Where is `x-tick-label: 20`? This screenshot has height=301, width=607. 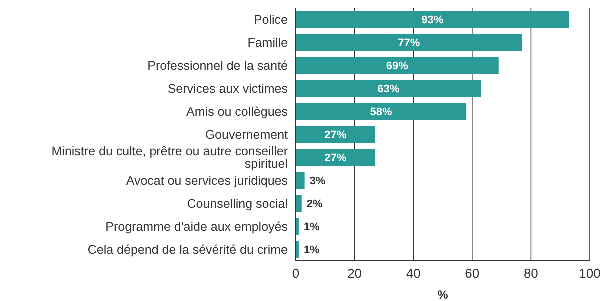
x-tick-label: 20 is located at coordinates (355, 274).